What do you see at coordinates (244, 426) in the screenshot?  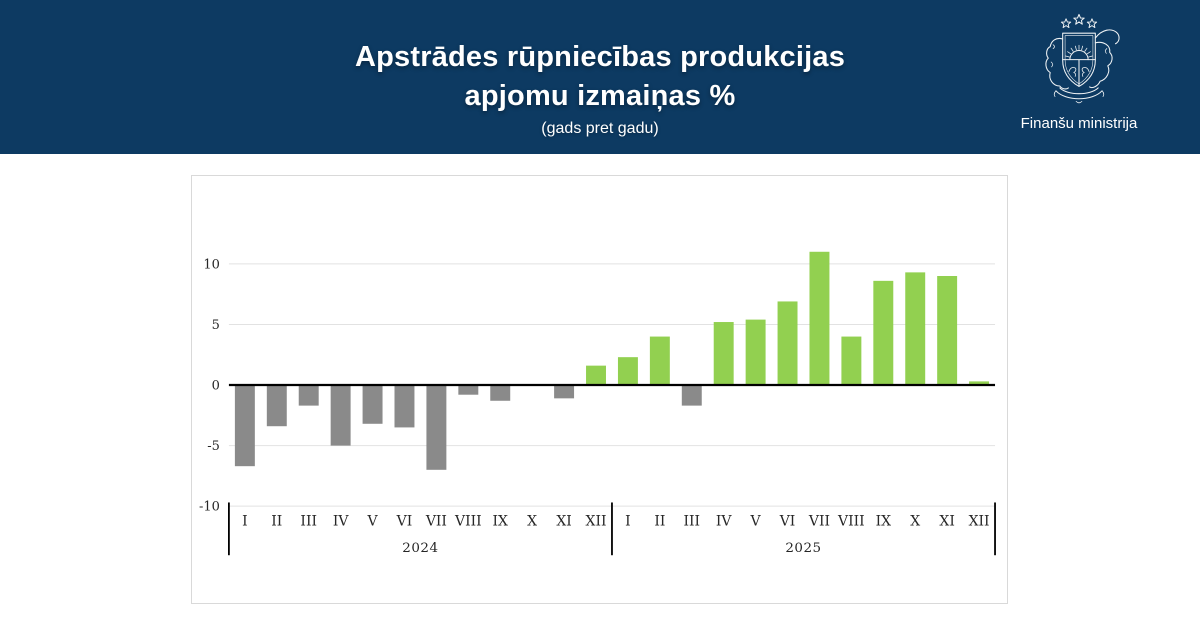 I see `bar-2024-I` at bounding box center [244, 426].